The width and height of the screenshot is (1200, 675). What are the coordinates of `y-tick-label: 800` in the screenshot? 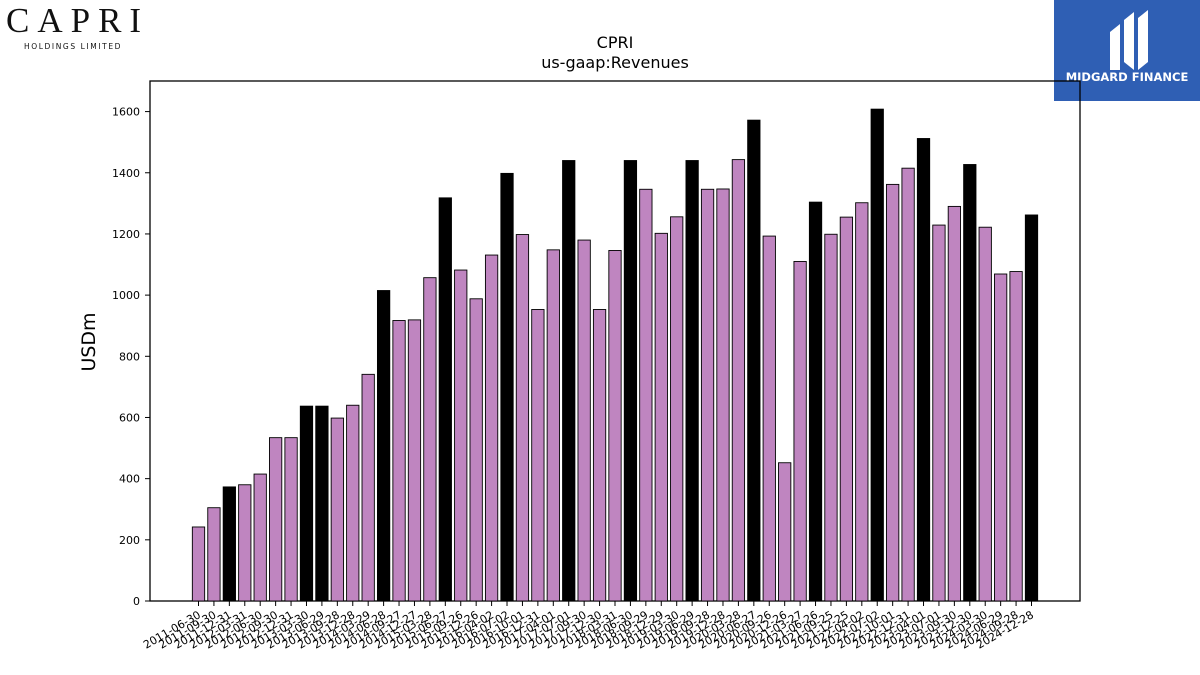 It's located at (129, 356).